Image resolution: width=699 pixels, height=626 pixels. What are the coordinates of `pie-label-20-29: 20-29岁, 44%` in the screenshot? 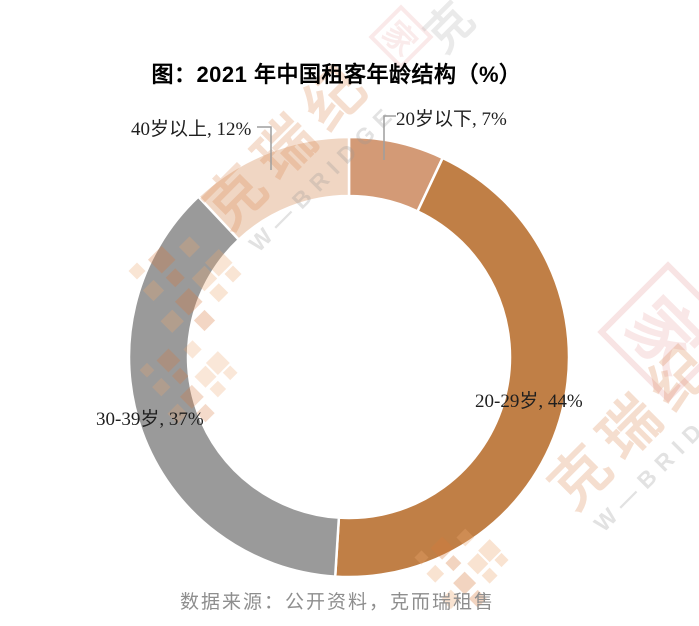 It's located at (529, 401).